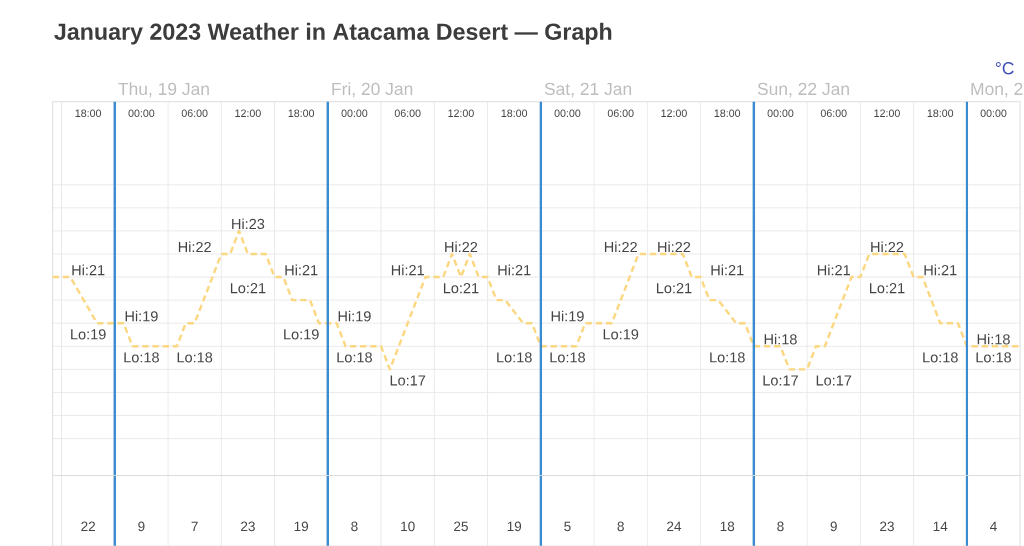 Image resolution: width=1024 pixels, height=546 pixels. Describe the element at coordinates (408, 526) in the screenshot. I see `data-label: 10` at that location.